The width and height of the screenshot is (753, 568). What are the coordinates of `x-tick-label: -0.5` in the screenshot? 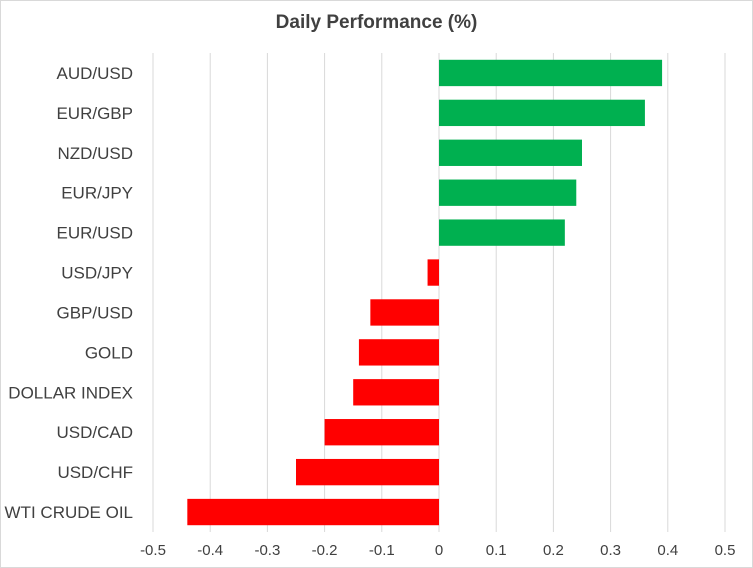 It's located at (153, 550).